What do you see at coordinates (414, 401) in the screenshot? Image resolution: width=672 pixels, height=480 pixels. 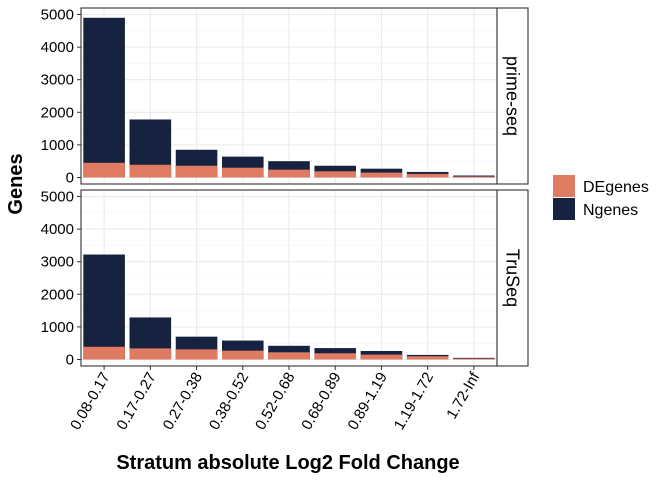 I see `x-tick-label: 1.19-1.72` at bounding box center [414, 401].